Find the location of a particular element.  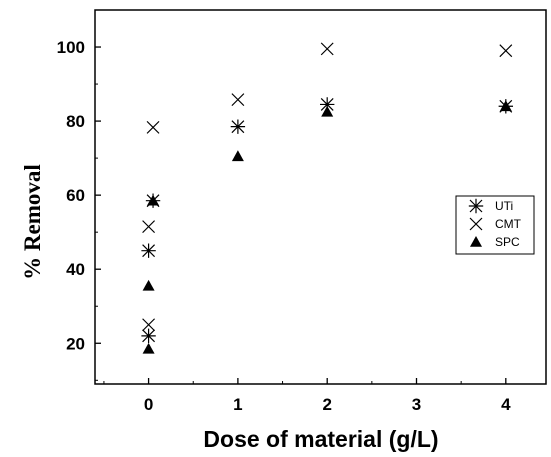

y-tick-label: 20 is located at coordinates (75, 343).